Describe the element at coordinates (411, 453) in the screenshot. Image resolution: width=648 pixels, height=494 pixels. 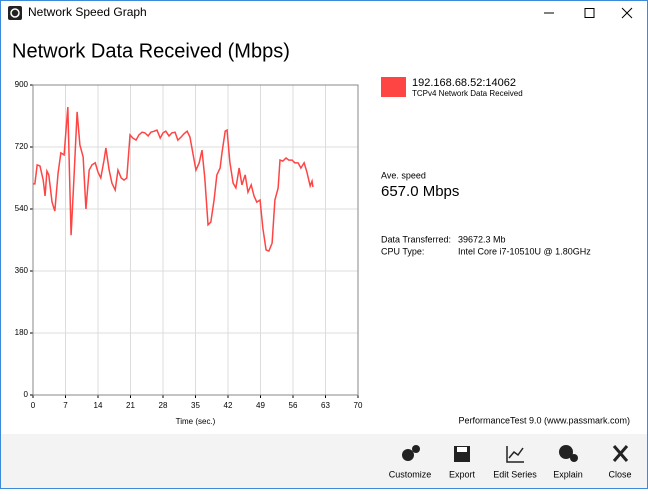
I see `customize-icon` at that location.